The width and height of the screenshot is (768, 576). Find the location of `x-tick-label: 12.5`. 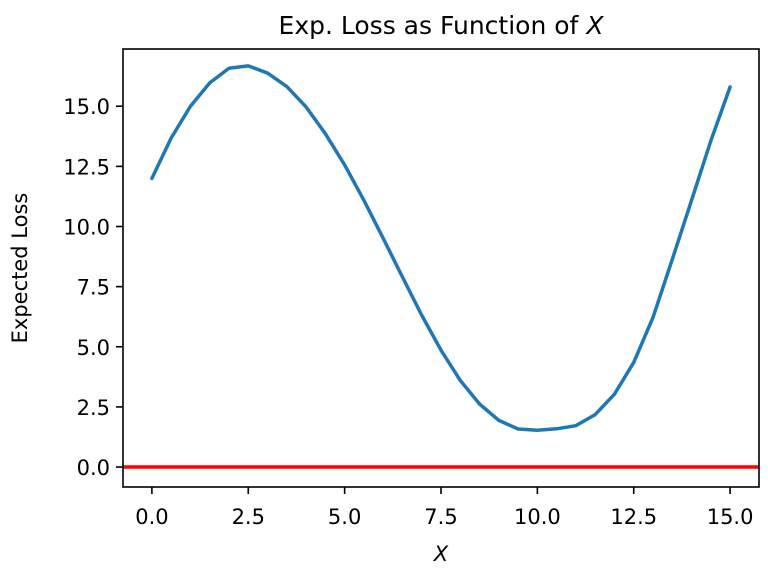

x-tick-label: 12.5 is located at coordinates (633, 517).